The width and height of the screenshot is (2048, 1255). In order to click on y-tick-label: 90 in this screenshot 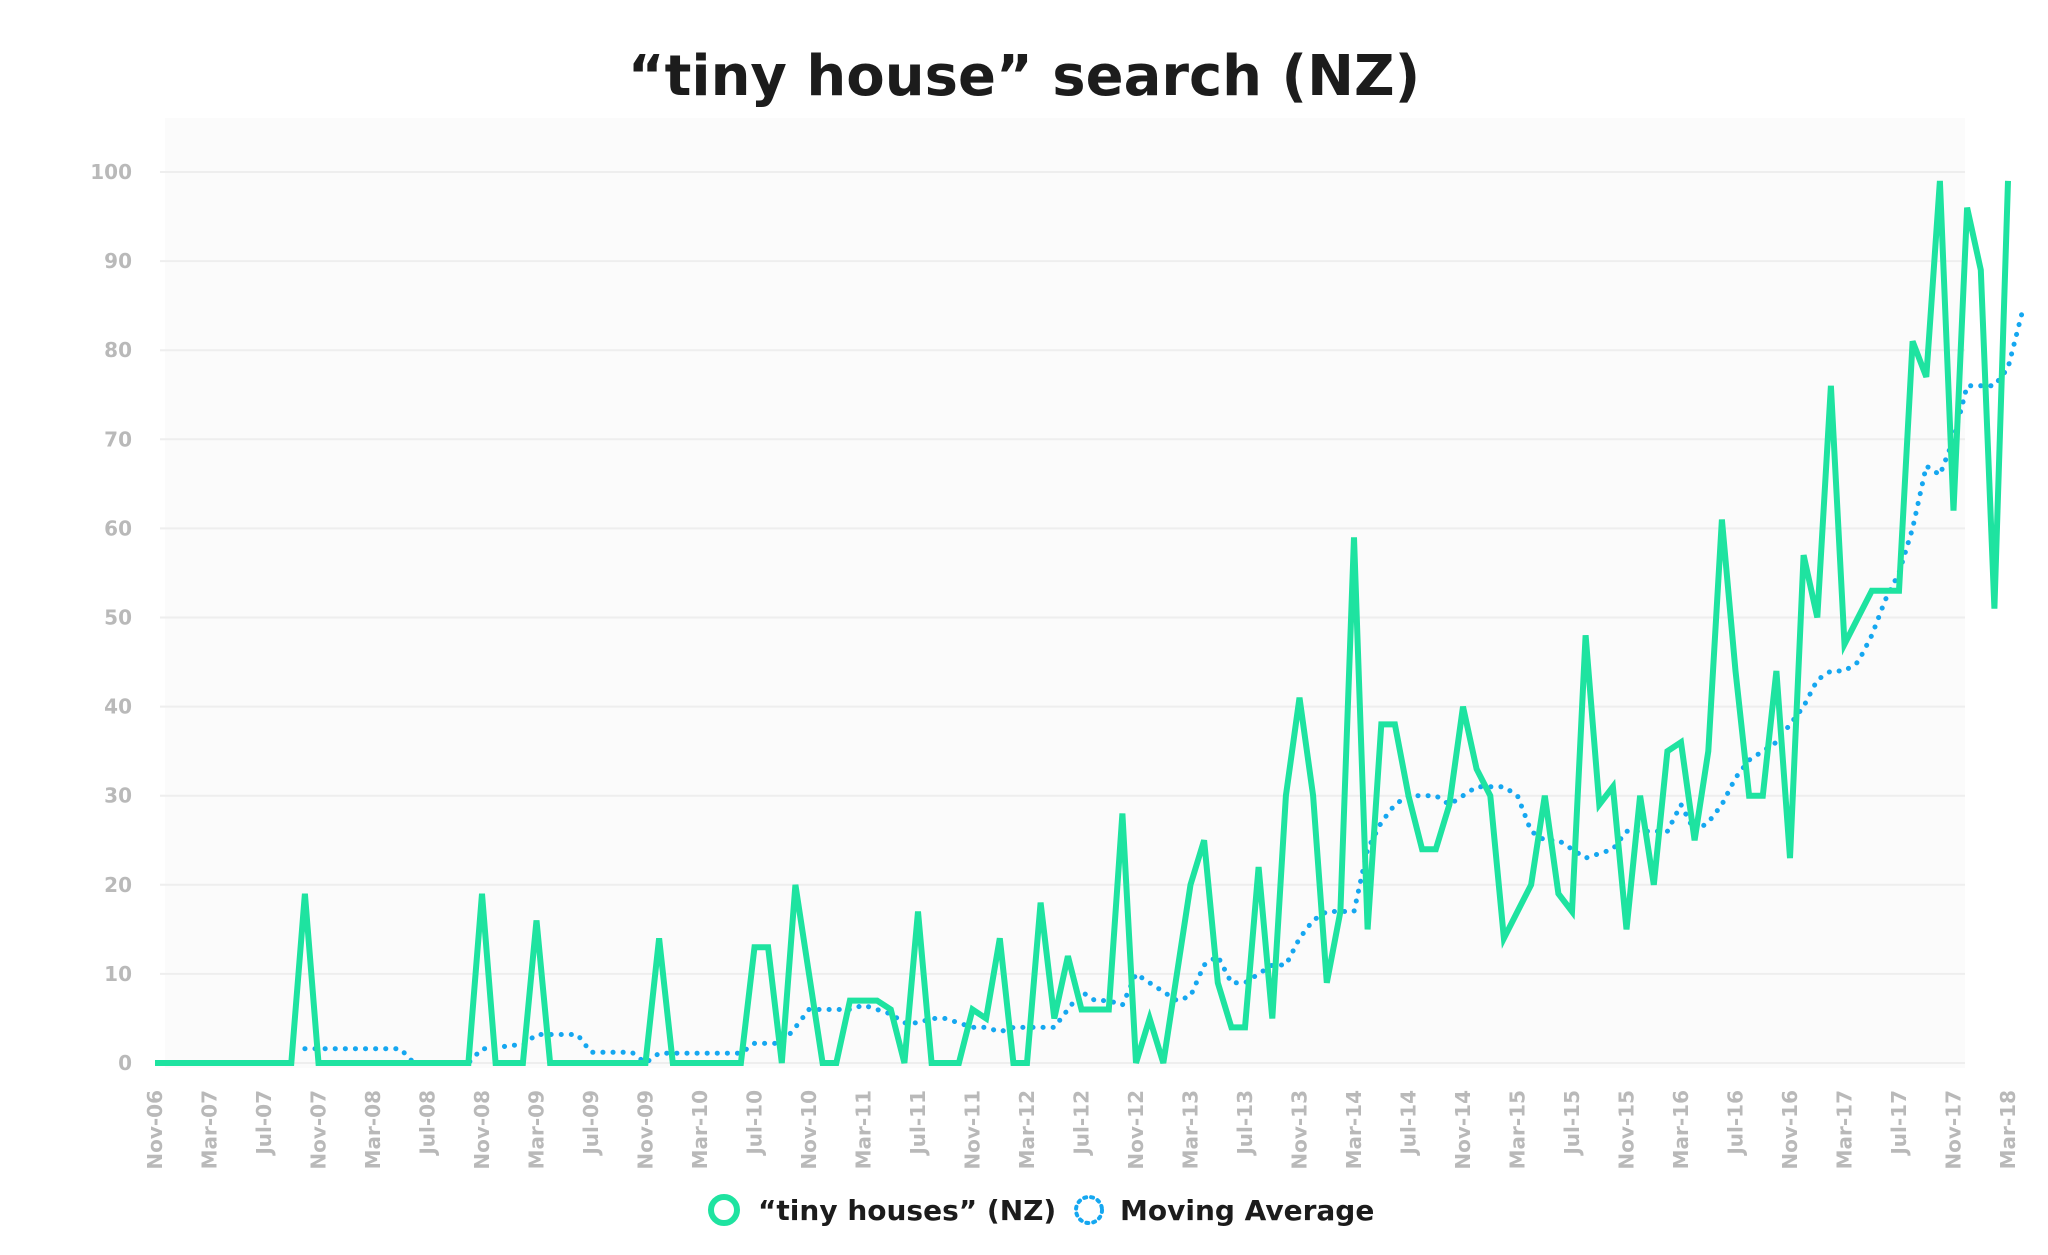, I will do `click(118, 261)`.